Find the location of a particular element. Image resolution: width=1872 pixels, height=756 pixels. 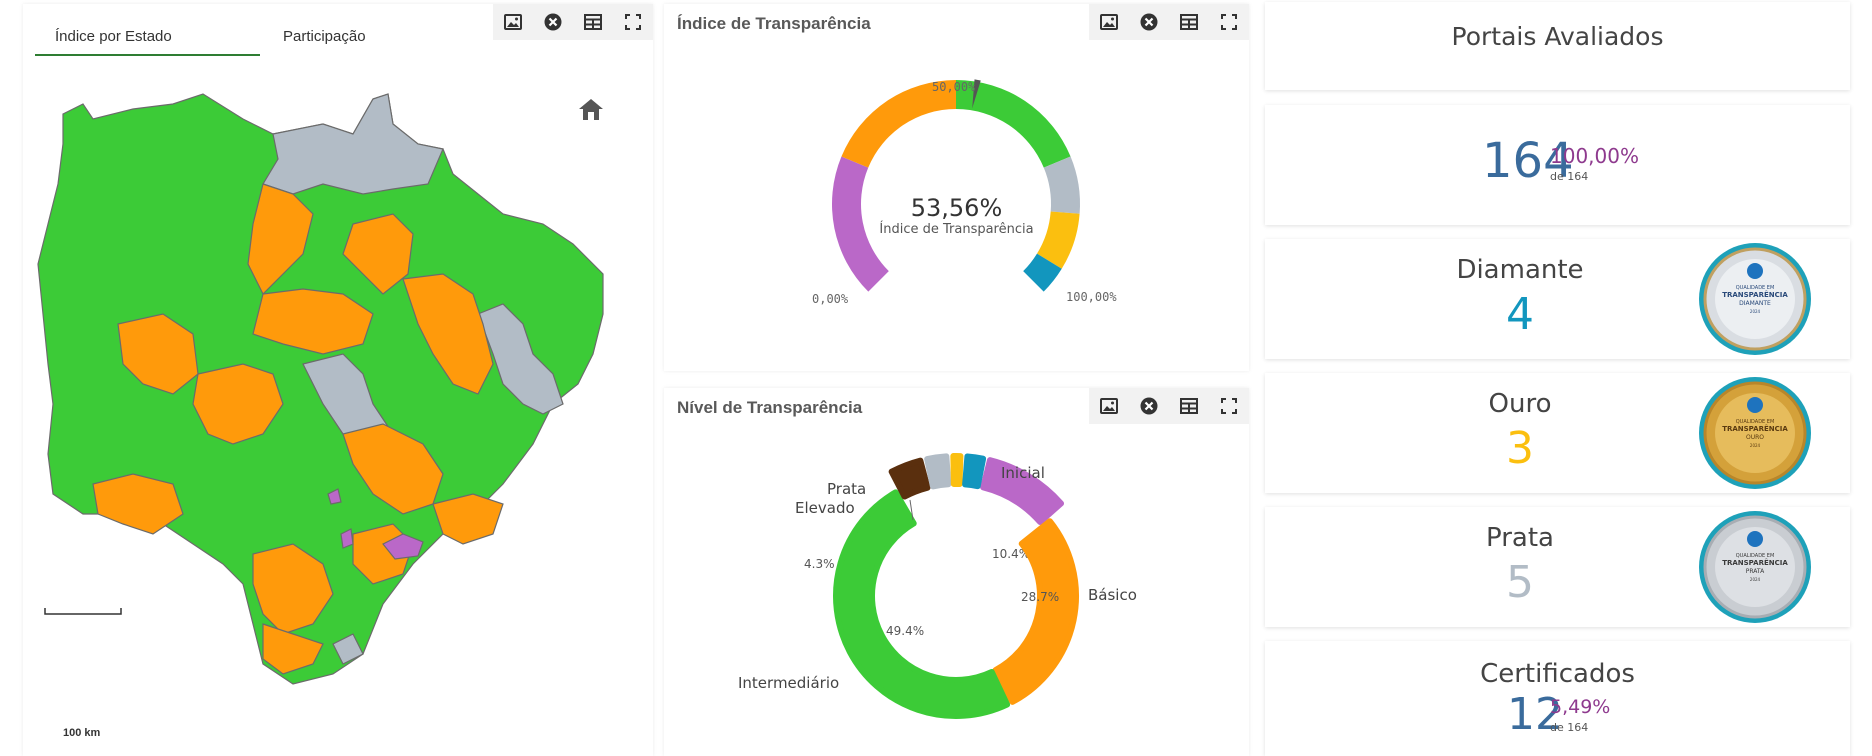

kpi-total-of: de 164 is located at coordinates (1569, 176).